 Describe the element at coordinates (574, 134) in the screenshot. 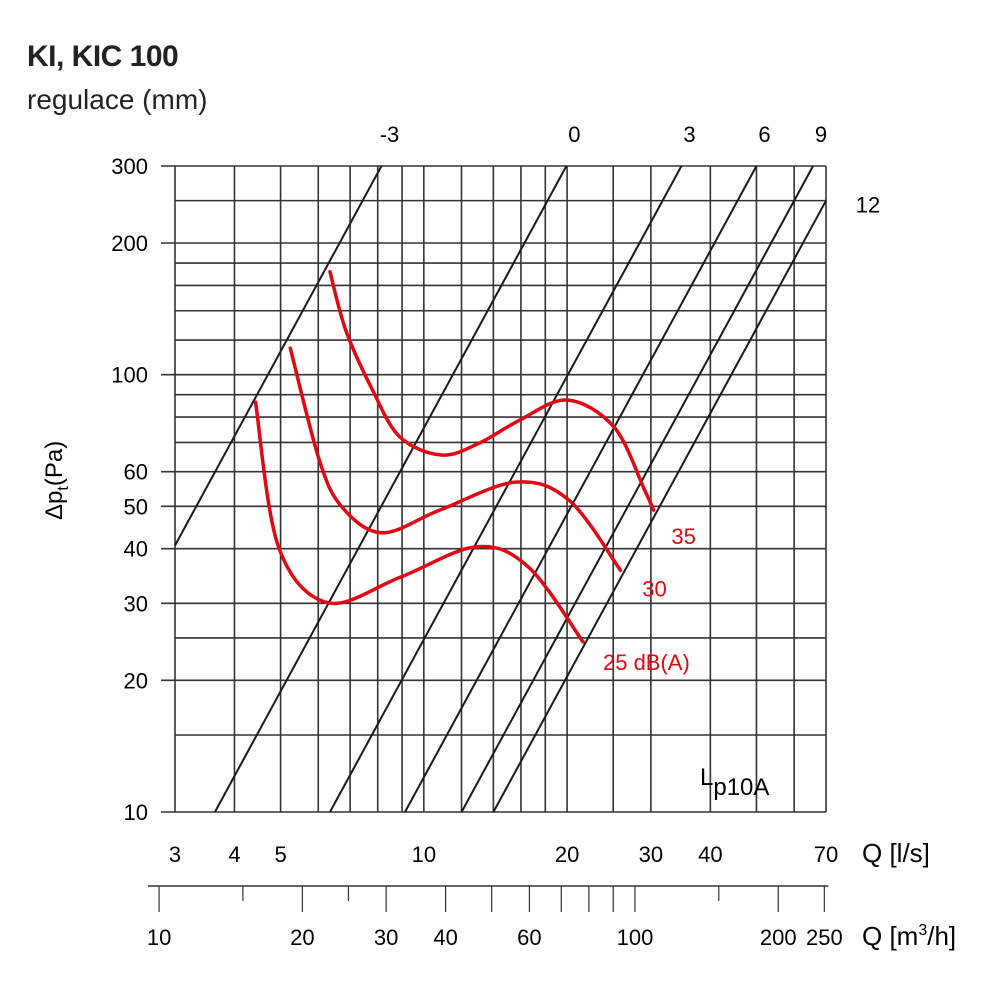

I see `regulation-line-label: 0` at that location.